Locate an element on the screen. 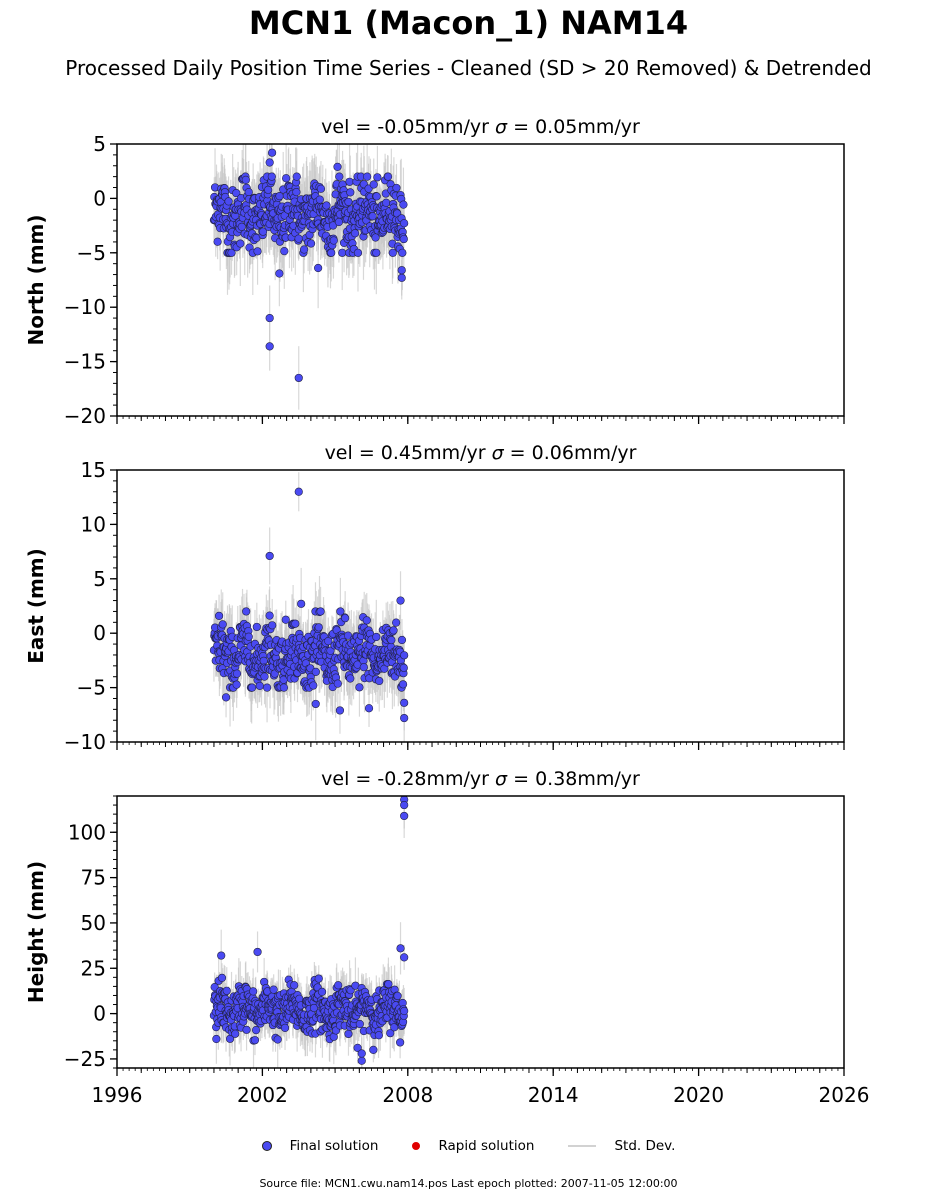  legend: Final solution Rapid solution Std. Dev. is located at coordinates (468, 1146).